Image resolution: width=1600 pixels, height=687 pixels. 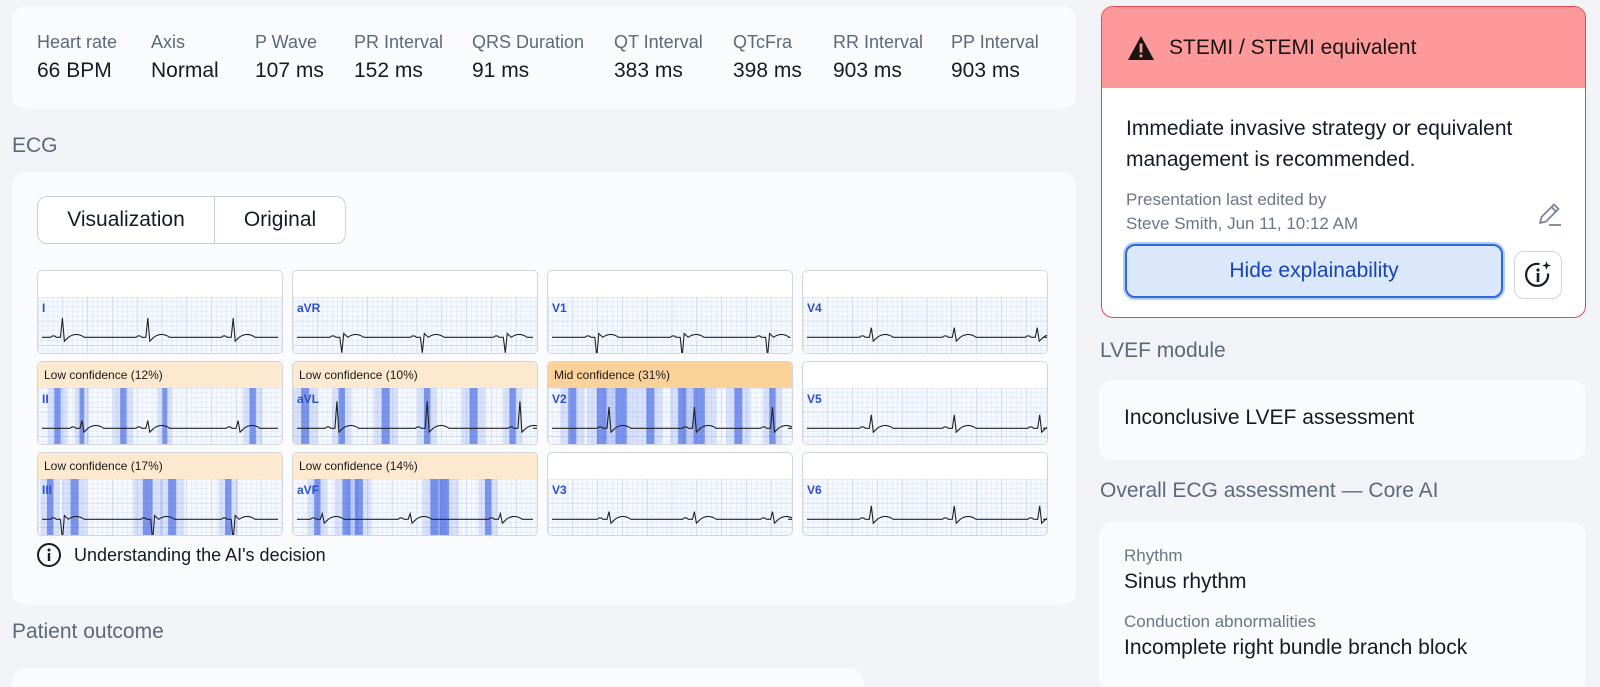 I want to click on metric-label: Heart rate, so click(x=77, y=42).